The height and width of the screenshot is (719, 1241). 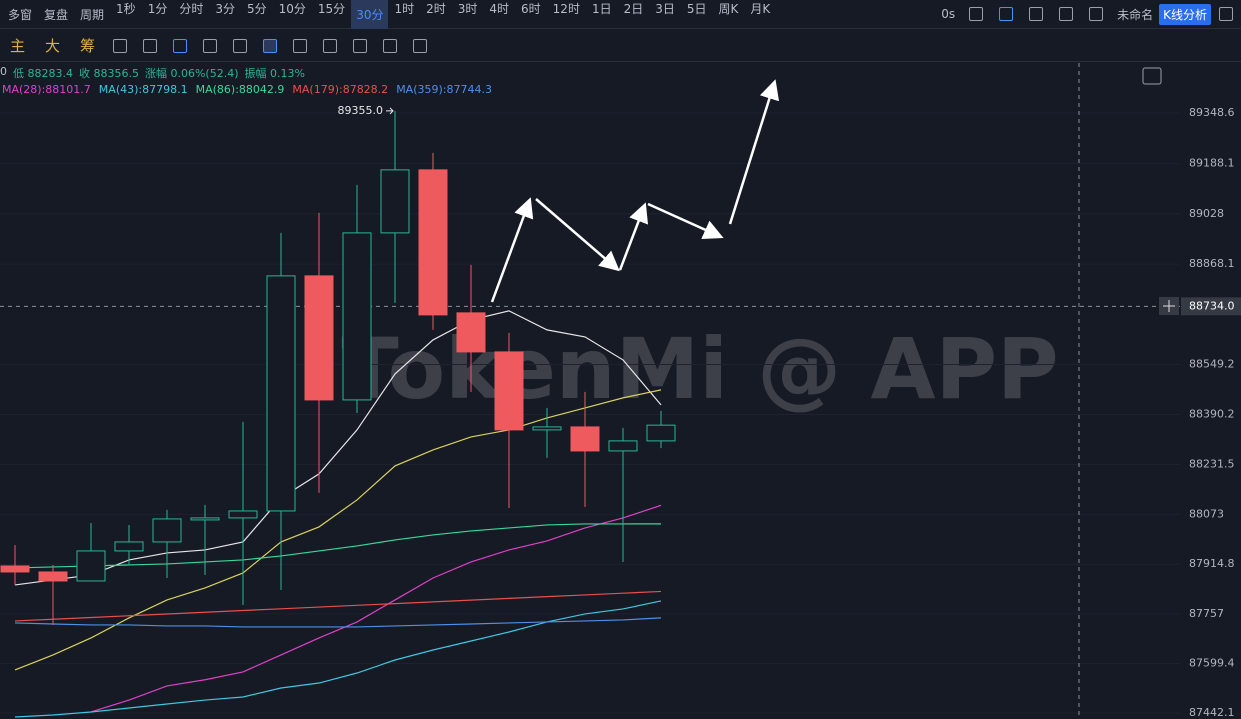 What do you see at coordinates (225, 8) in the screenshot?
I see `interval-button: 3分` at bounding box center [225, 8].